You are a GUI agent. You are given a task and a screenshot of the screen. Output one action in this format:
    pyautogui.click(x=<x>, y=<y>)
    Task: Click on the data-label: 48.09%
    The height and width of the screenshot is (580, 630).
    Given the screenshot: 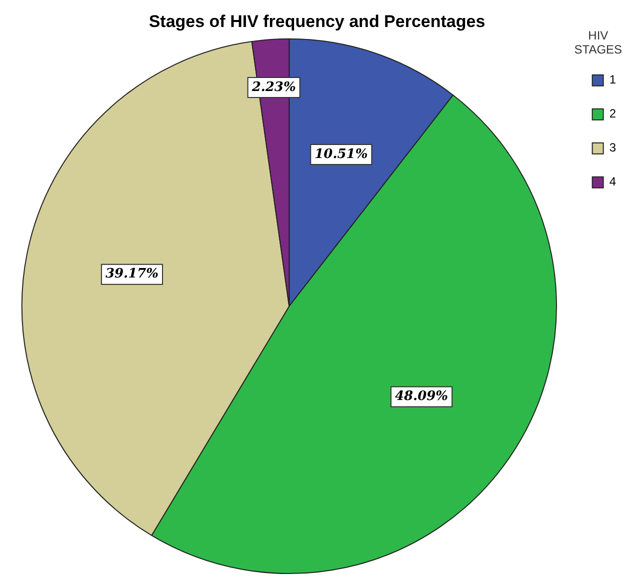 What is the action you would take?
    pyautogui.click(x=421, y=396)
    